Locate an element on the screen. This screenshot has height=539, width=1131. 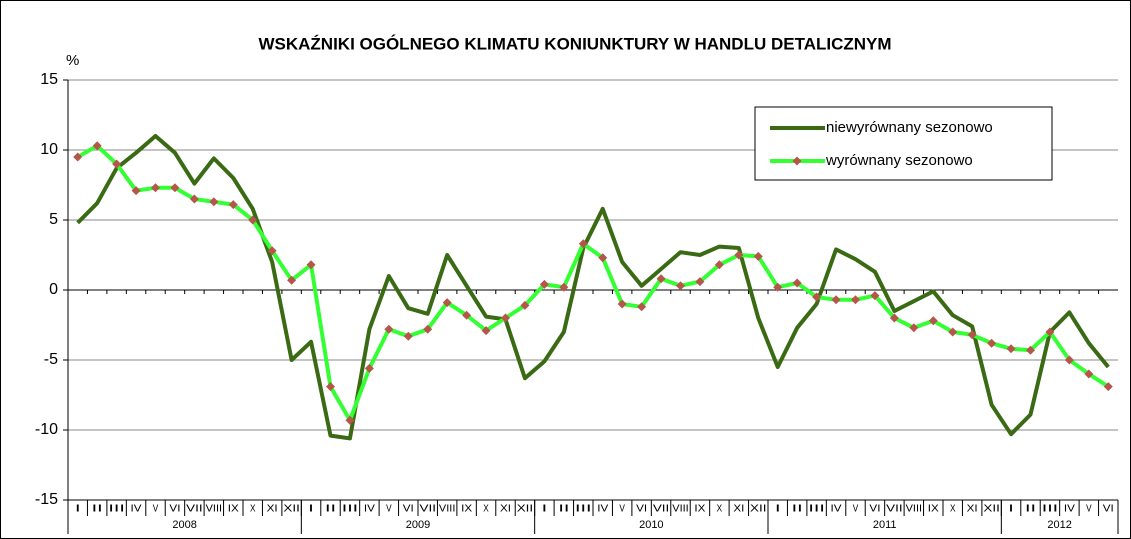
year-label: 2012 is located at coordinates (1059, 525).